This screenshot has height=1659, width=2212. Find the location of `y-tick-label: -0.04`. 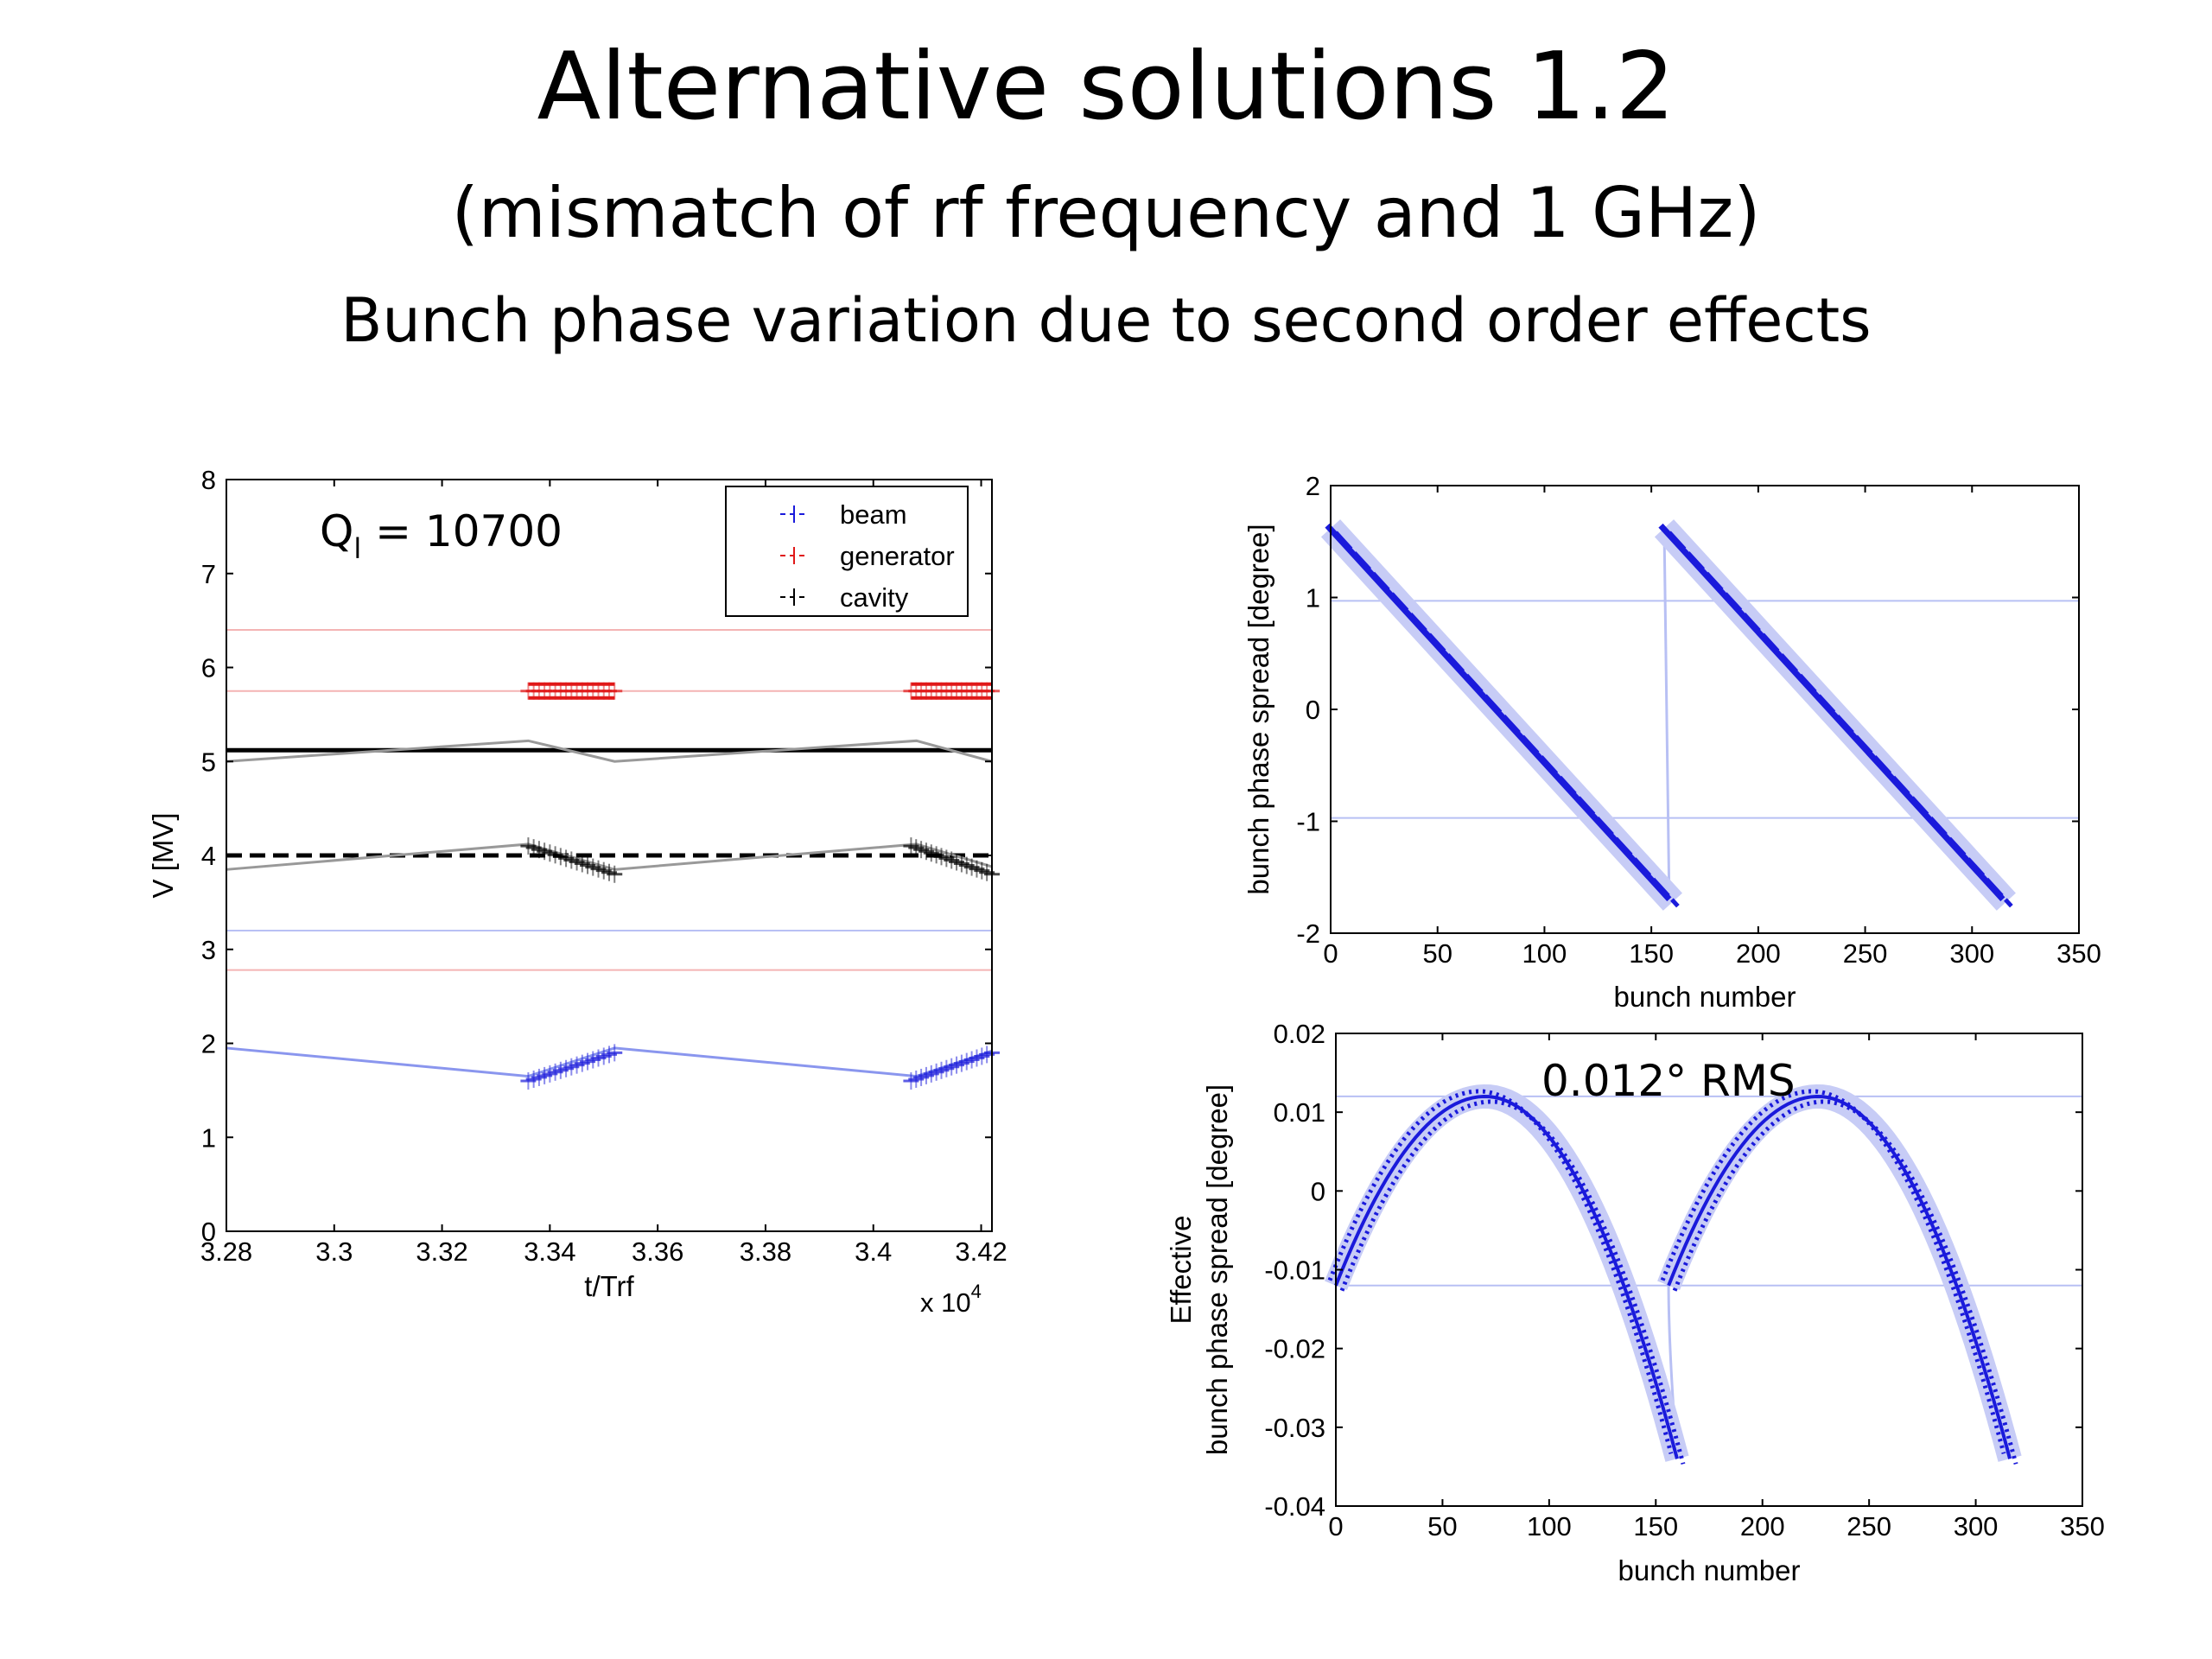

y-tick-label: -0.04 is located at coordinates (1294, 1506).